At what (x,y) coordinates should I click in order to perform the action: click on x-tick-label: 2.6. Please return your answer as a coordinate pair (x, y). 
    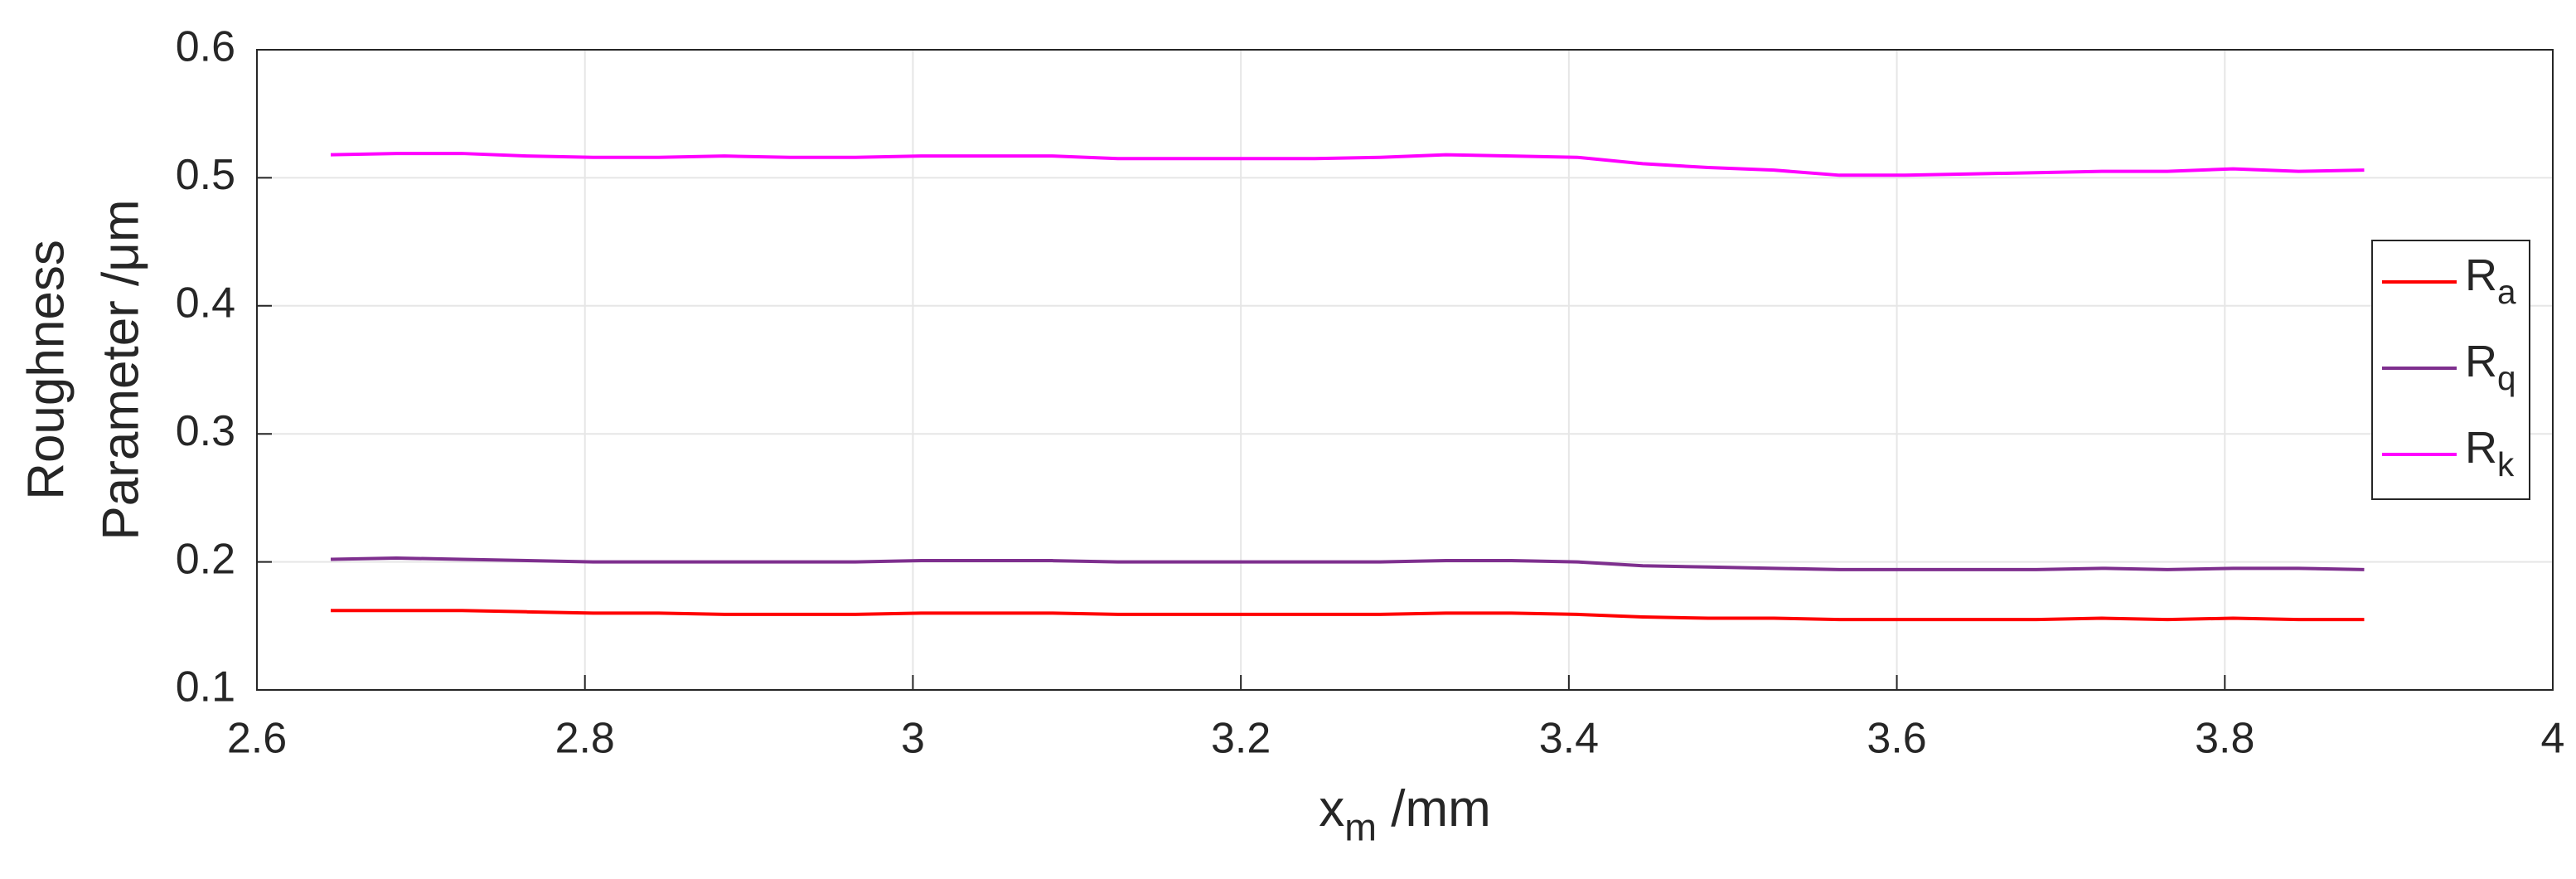
    Looking at the image, I should click on (257, 739).